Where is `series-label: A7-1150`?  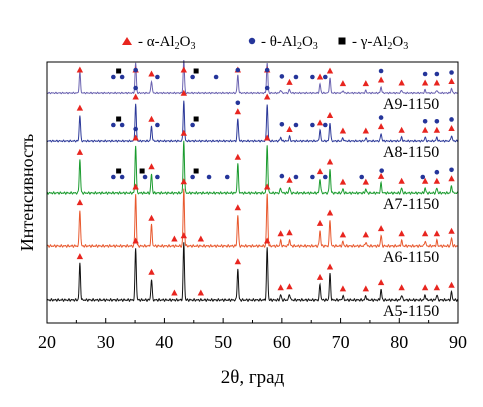
series-label: A7-1150 is located at coordinates (411, 204).